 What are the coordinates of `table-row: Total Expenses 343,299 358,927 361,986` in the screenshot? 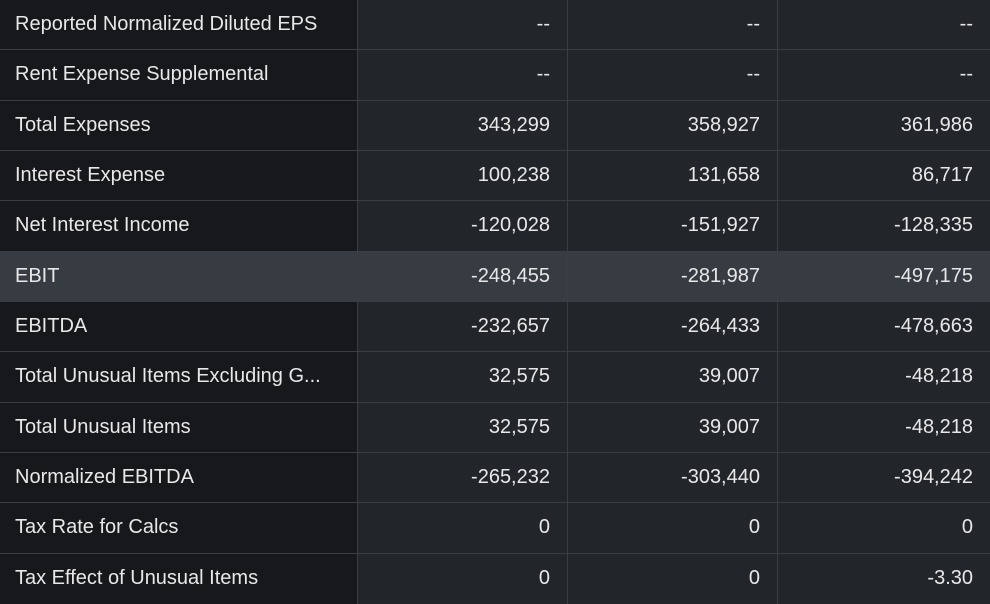 It's located at (495, 125).